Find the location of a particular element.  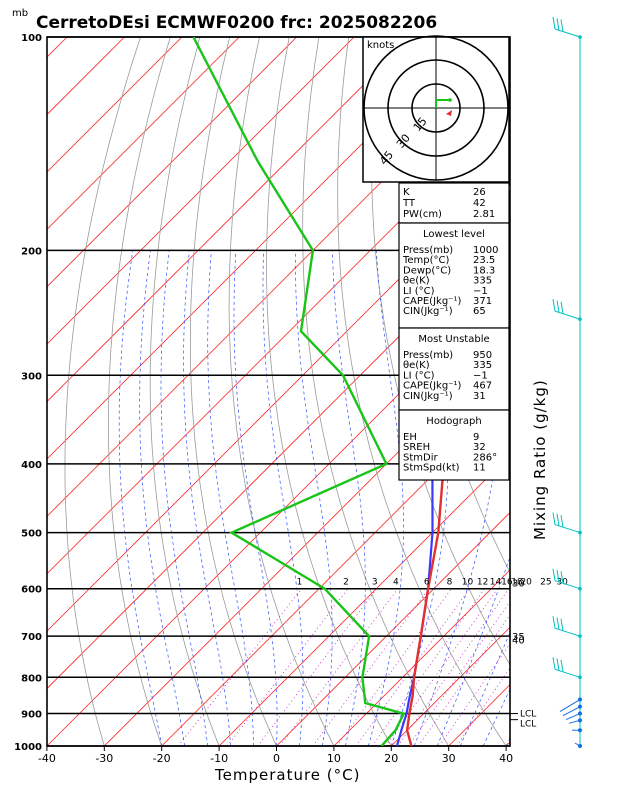

index-value: 335 is located at coordinates (482, 365).